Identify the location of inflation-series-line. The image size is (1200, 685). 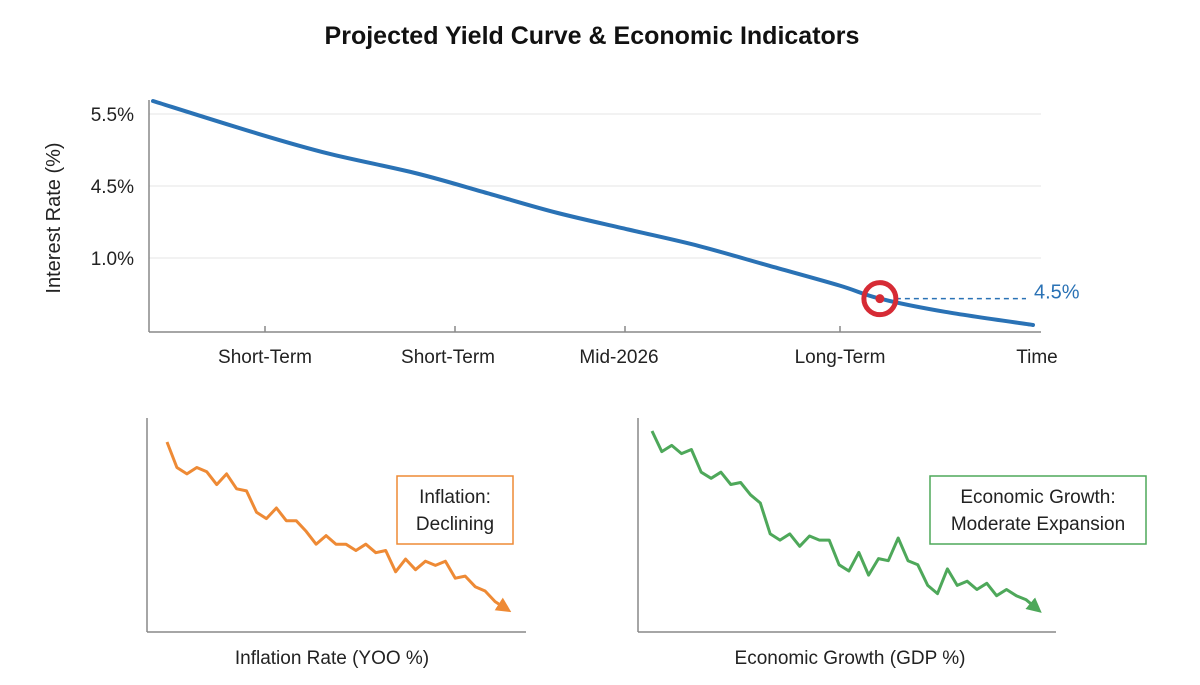
(338, 527).